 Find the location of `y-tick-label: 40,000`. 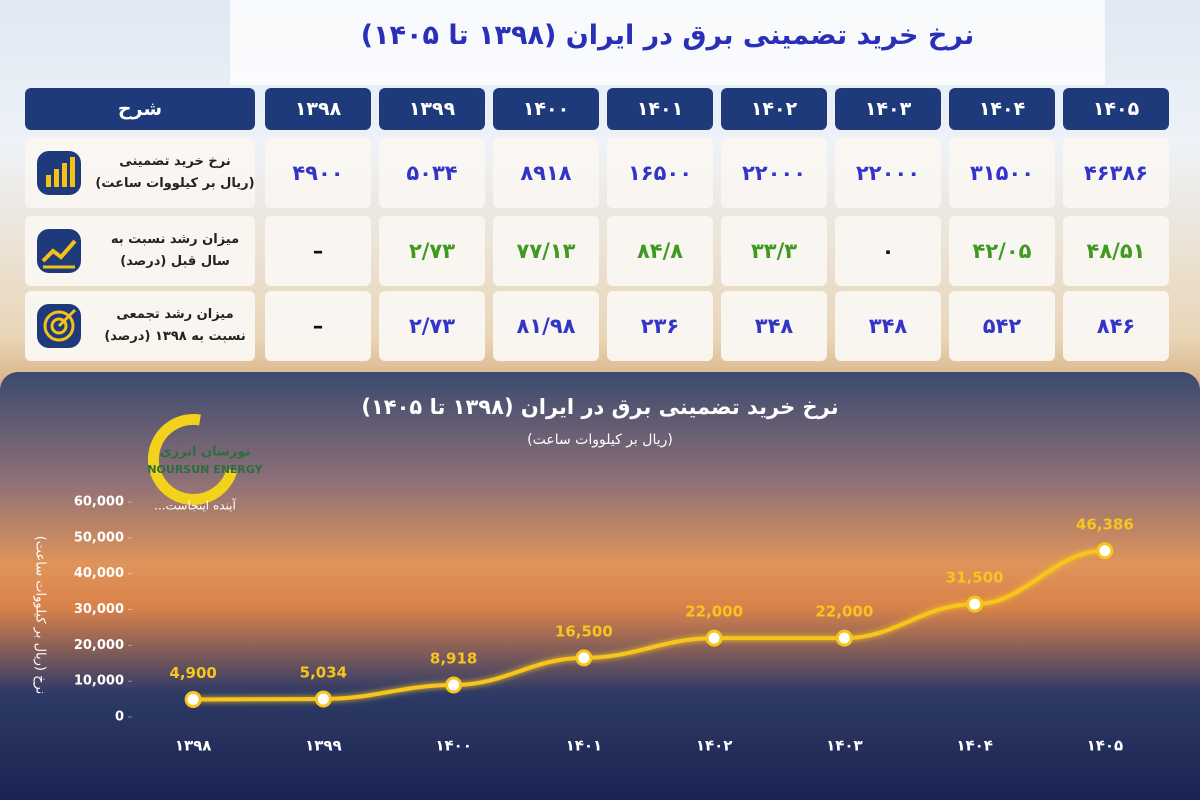

y-tick-label: 40,000 is located at coordinates (99, 573).